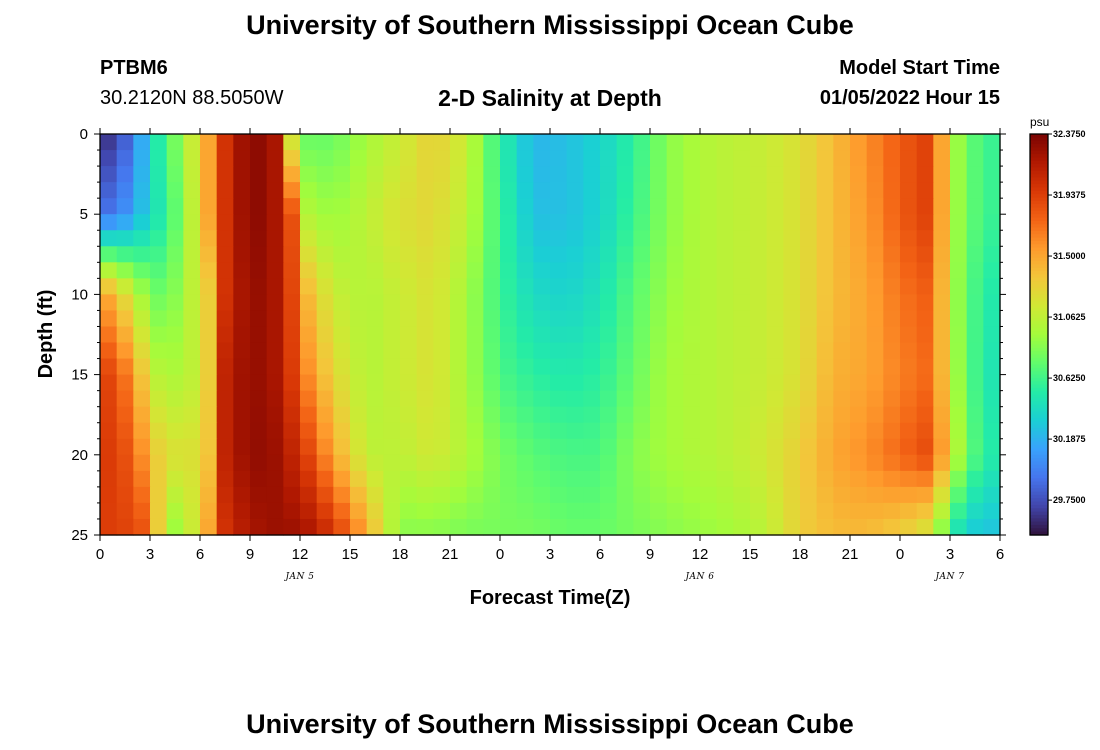 This screenshot has width=1100, height=750. What do you see at coordinates (550, 554) in the screenshot?
I see `x-tick-label: 3` at bounding box center [550, 554].